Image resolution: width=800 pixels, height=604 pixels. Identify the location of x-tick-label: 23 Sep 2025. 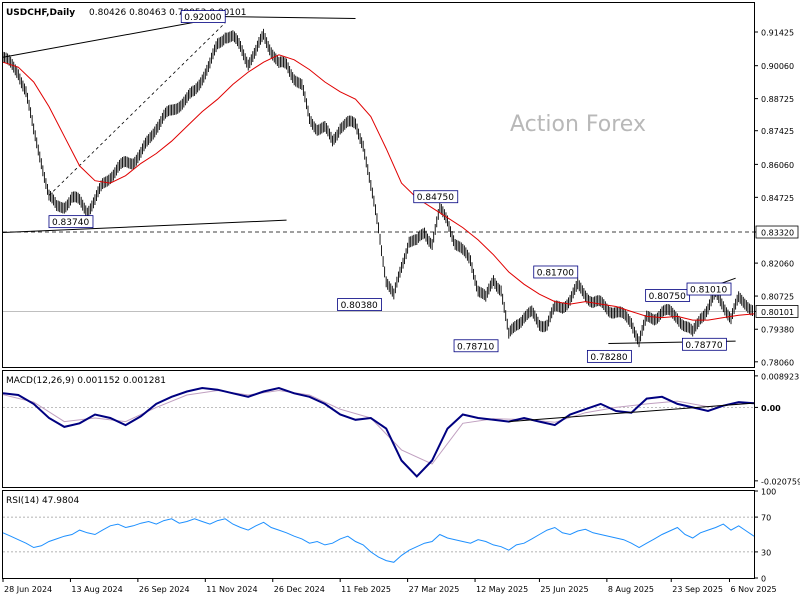
(697, 589).